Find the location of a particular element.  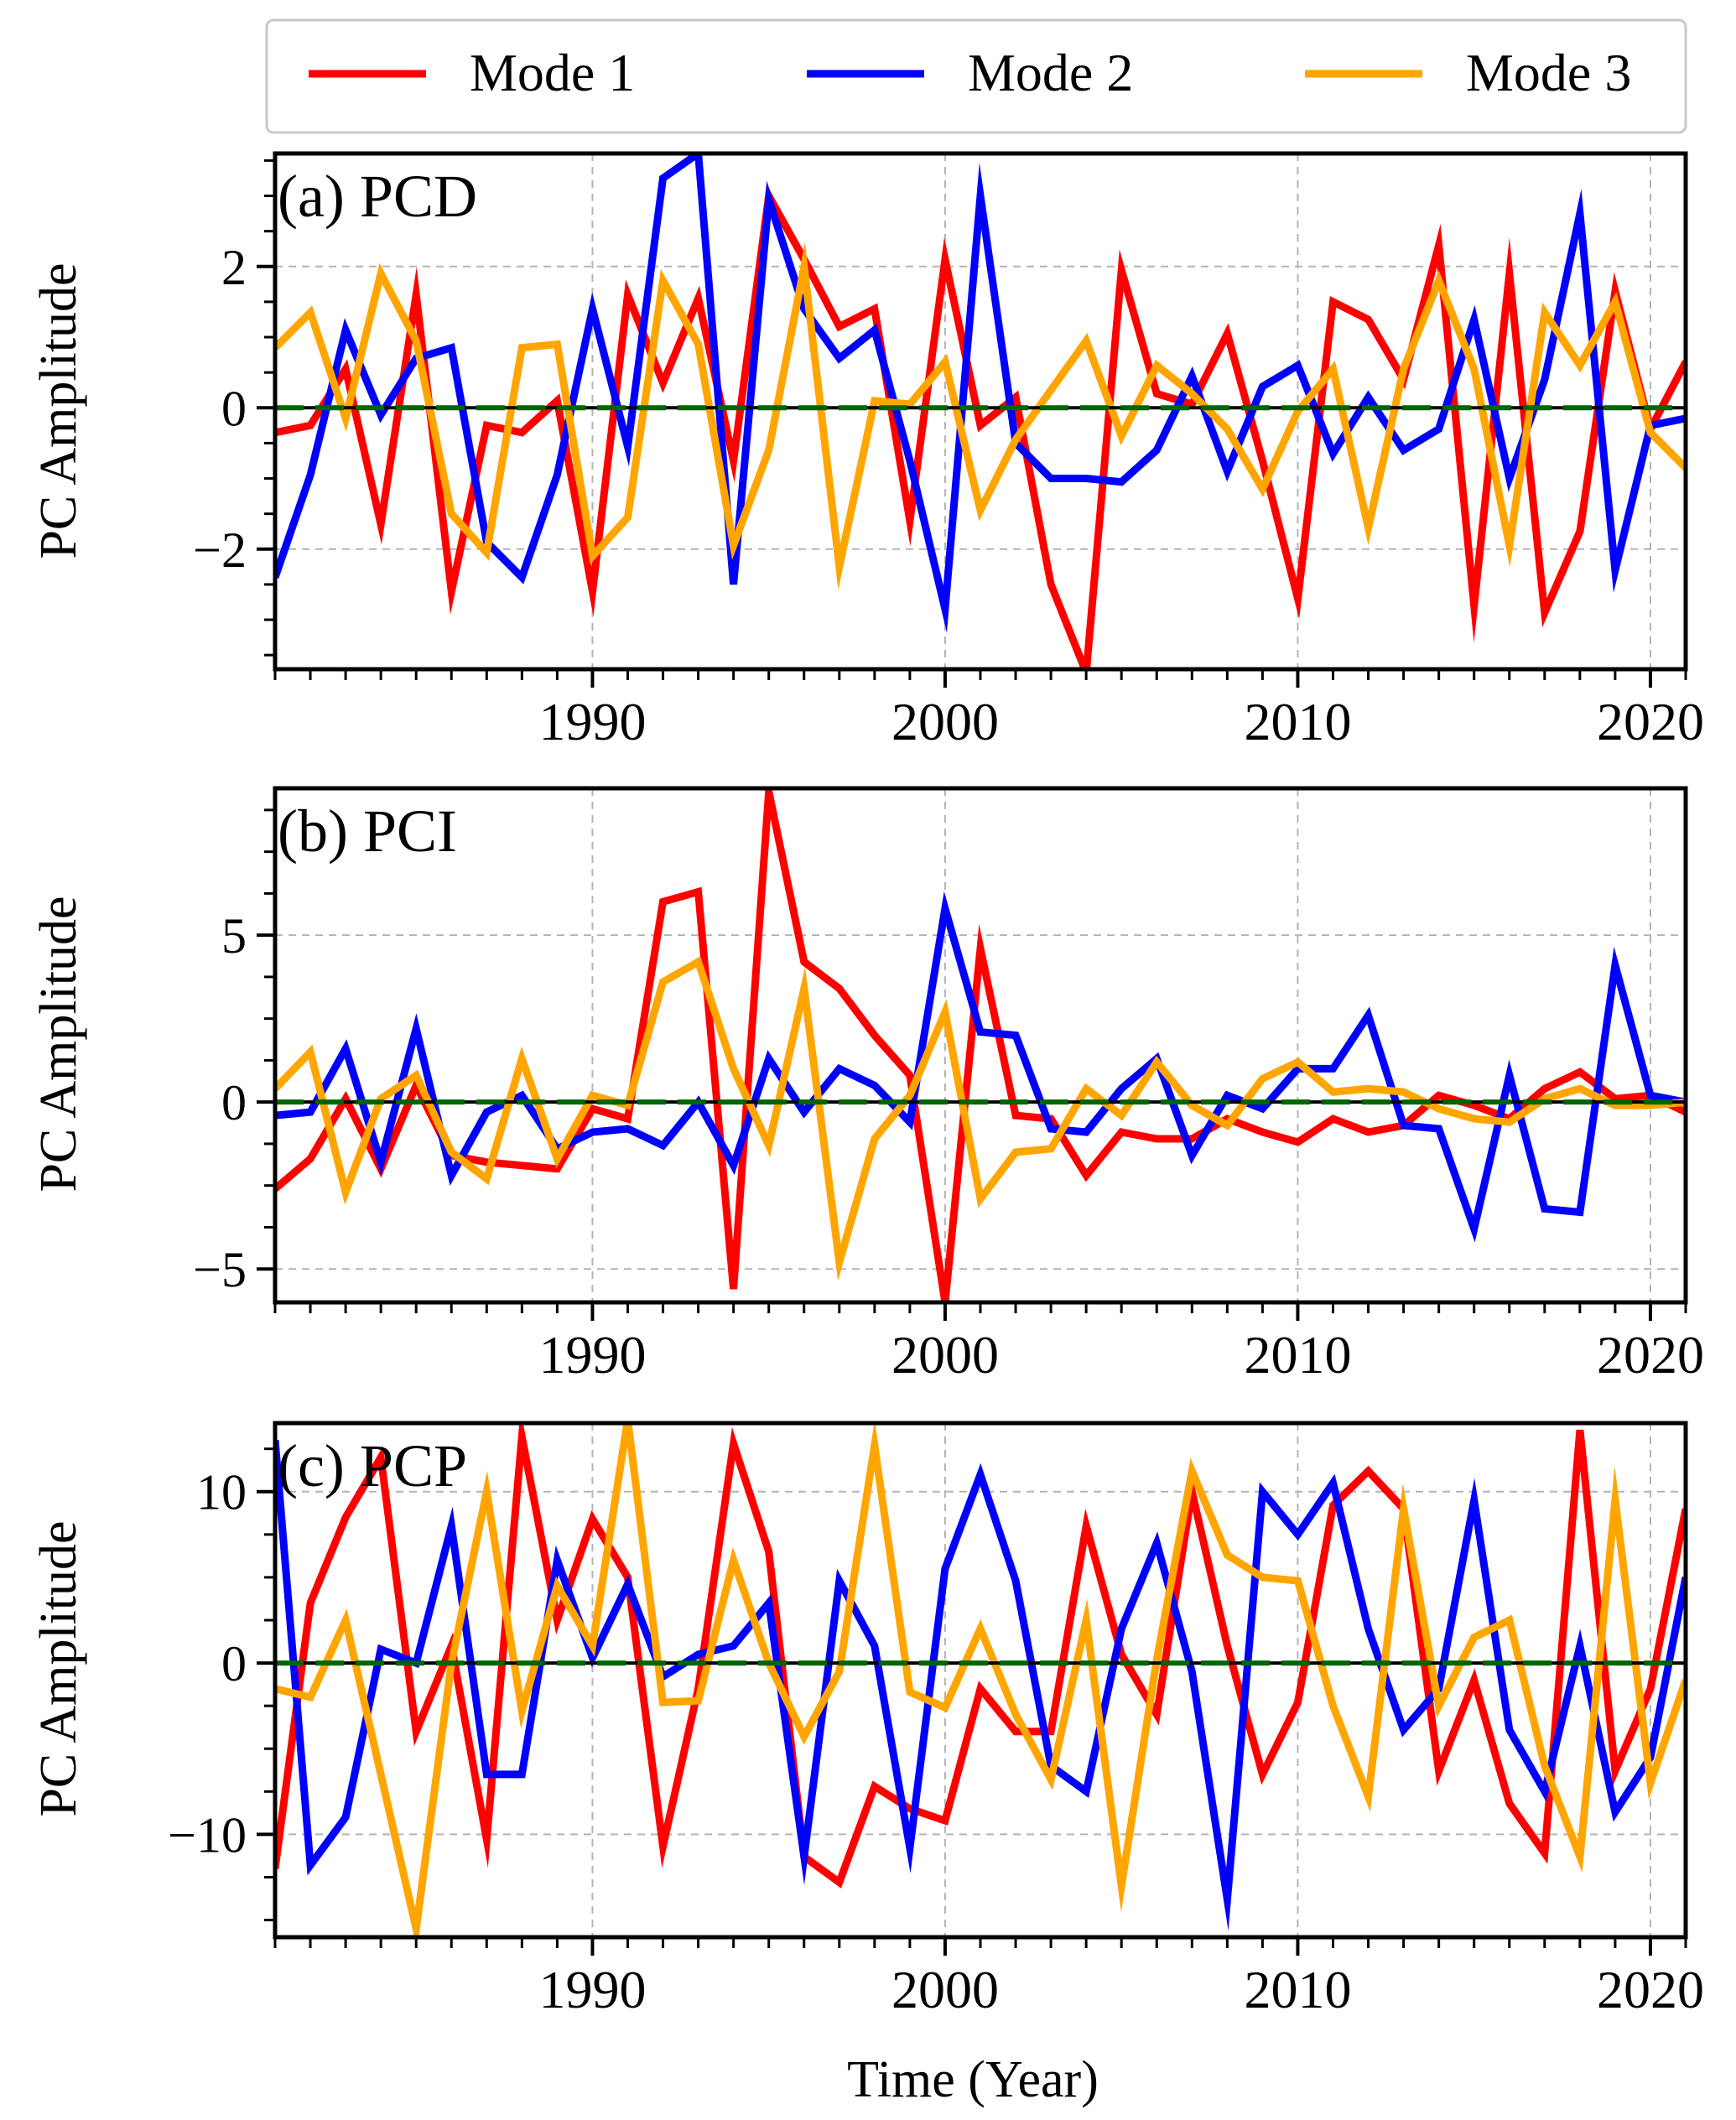

y-tick-label-5-panel-b: 5 is located at coordinates (234, 936).